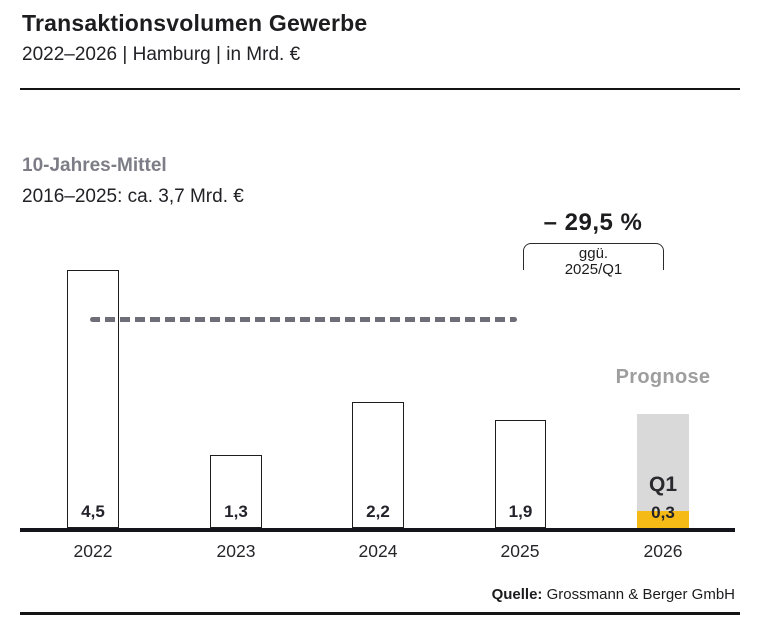 The width and height of the screenshot is (760, 620). Describe the element at coordinates (303, 319) in the screenshot. I see `average-reference-dashed-line` at that location.